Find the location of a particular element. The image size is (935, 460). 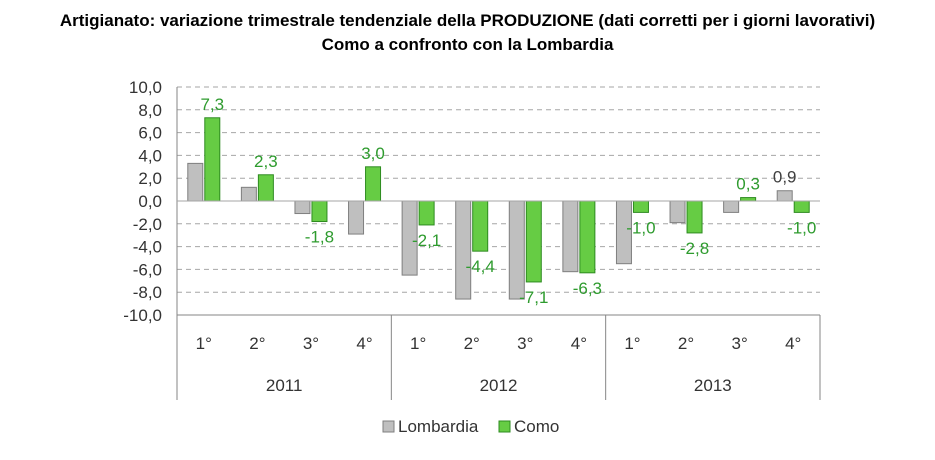

group-label: 2011 is located at coordinates (284, 385).